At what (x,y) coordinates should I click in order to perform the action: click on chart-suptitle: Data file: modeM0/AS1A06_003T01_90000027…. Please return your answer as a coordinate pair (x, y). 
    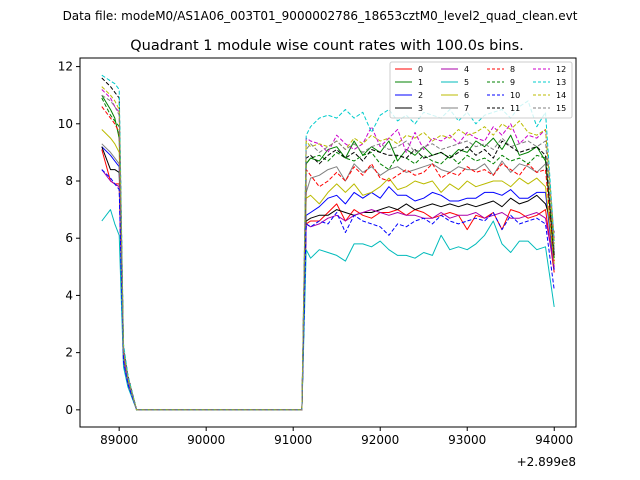
    Looking at the image, I should click on (320, 16).